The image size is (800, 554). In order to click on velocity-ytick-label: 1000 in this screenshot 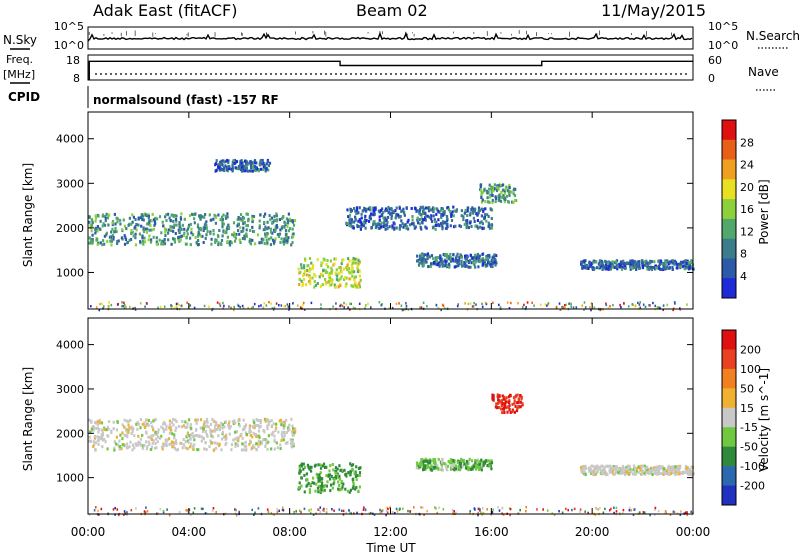, I will do `click(70, 478)`.